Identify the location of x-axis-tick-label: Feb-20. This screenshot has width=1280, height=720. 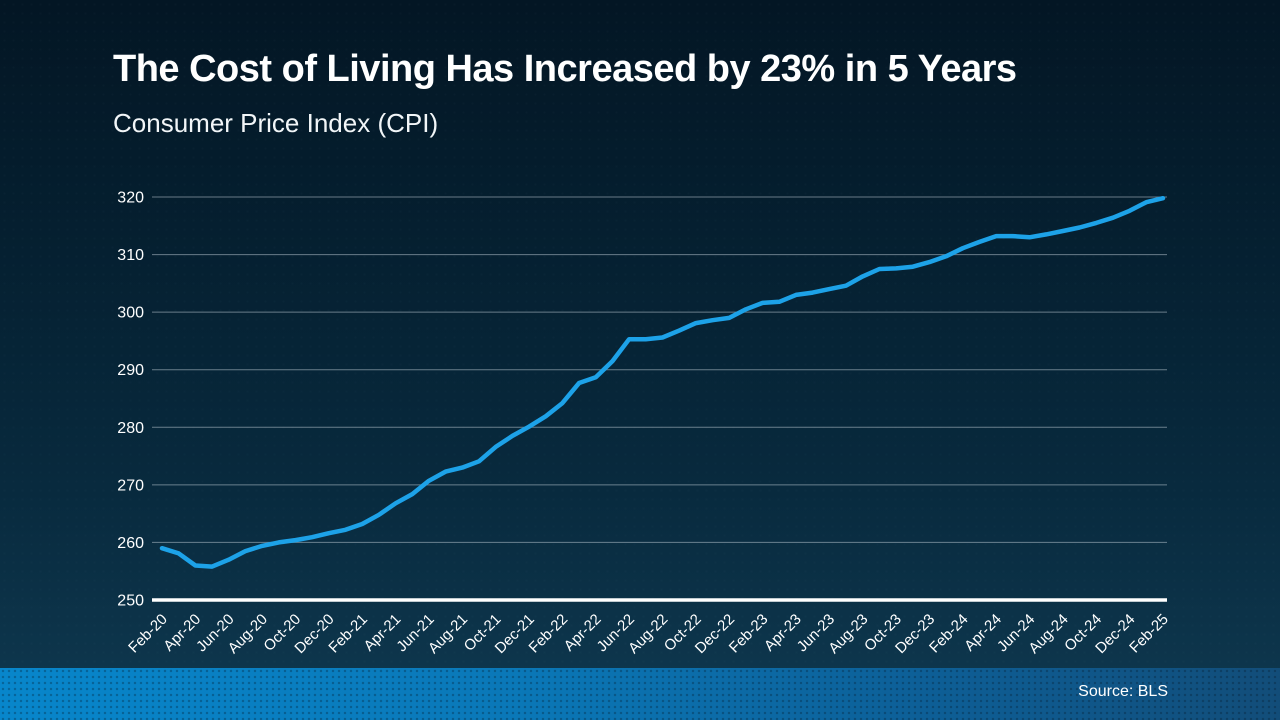
(148, 634).